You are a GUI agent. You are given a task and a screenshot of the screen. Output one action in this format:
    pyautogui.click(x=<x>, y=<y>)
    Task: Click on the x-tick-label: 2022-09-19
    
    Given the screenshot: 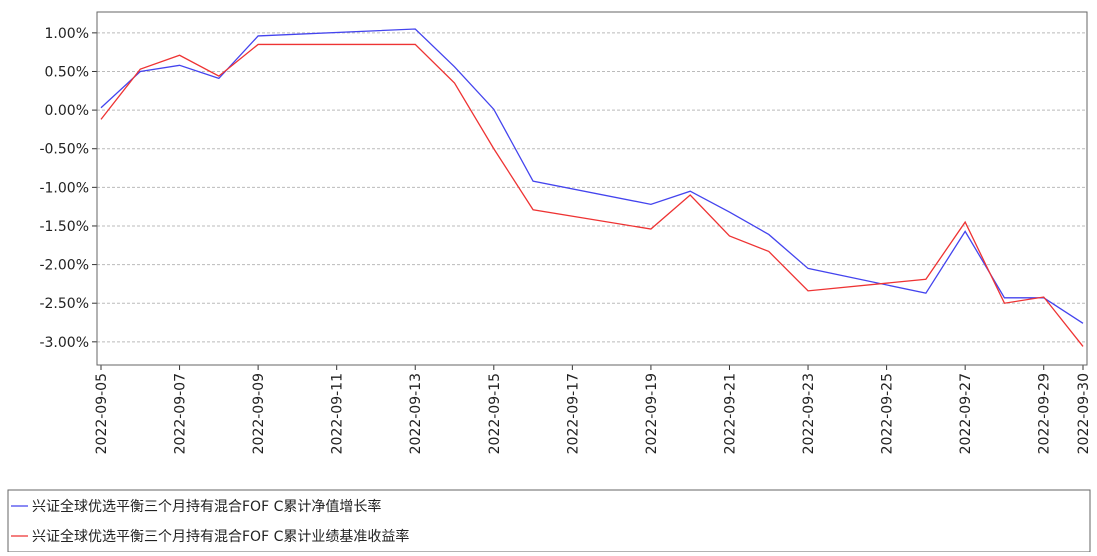 What is the action you would take?
    pyautogui.click(x=652, y=413)
    